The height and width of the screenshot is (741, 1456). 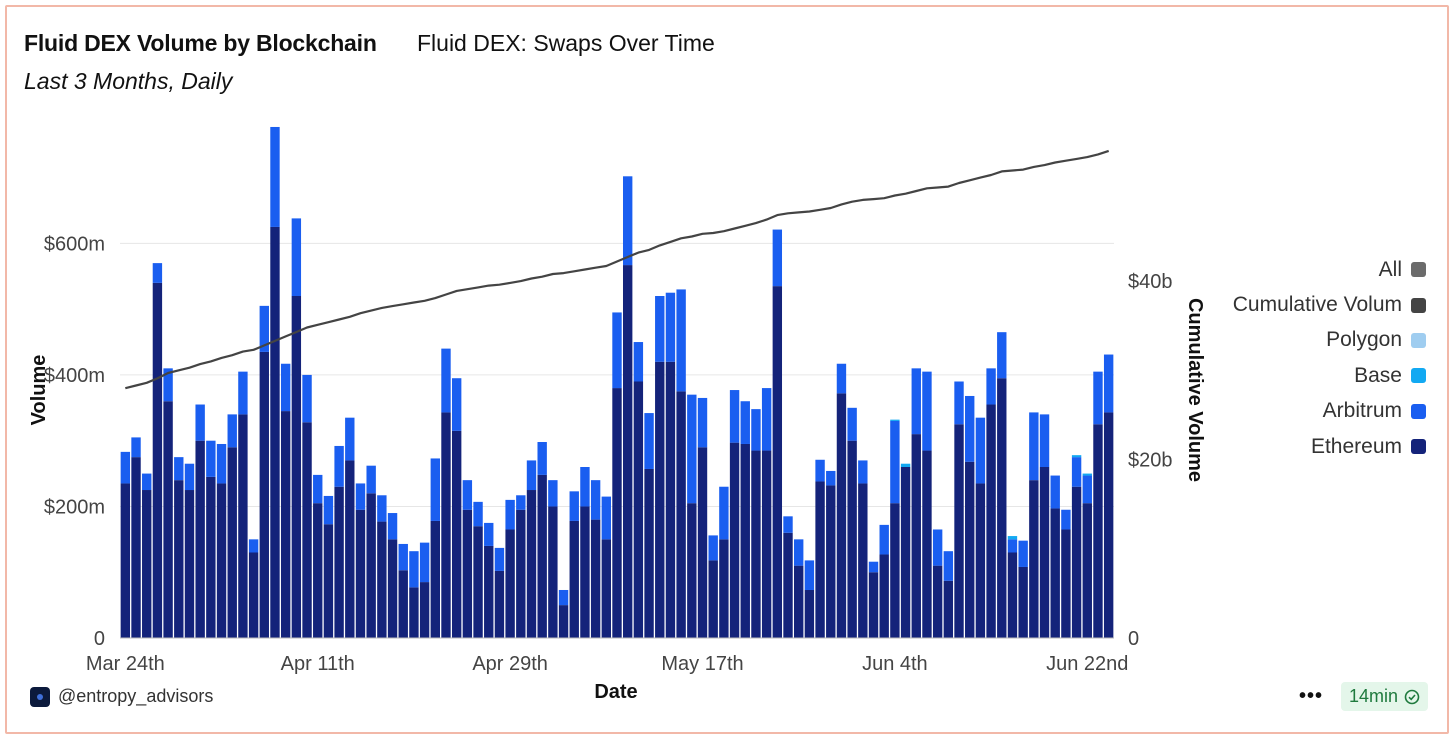 I want to click on legend-item-base: Base, so click(x=1329, y=375).